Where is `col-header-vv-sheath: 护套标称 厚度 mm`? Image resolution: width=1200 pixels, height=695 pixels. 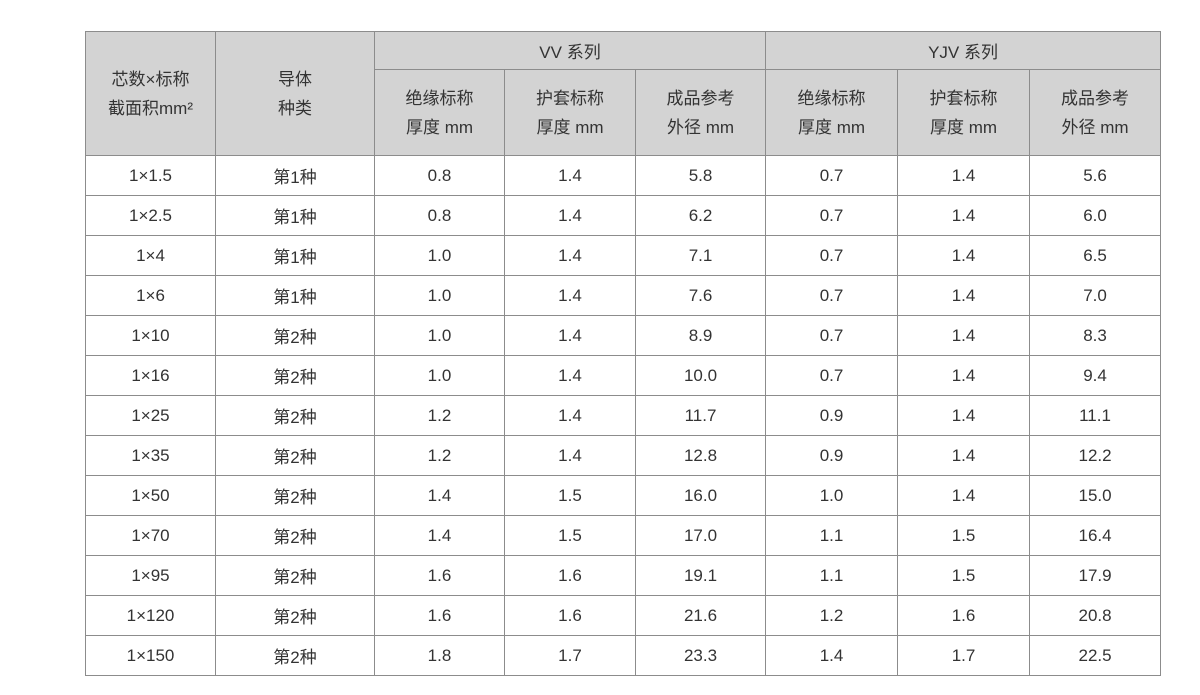
col-header-vv-sheath: 护套标称 厚度 mm is located at coordinates (570, 112).